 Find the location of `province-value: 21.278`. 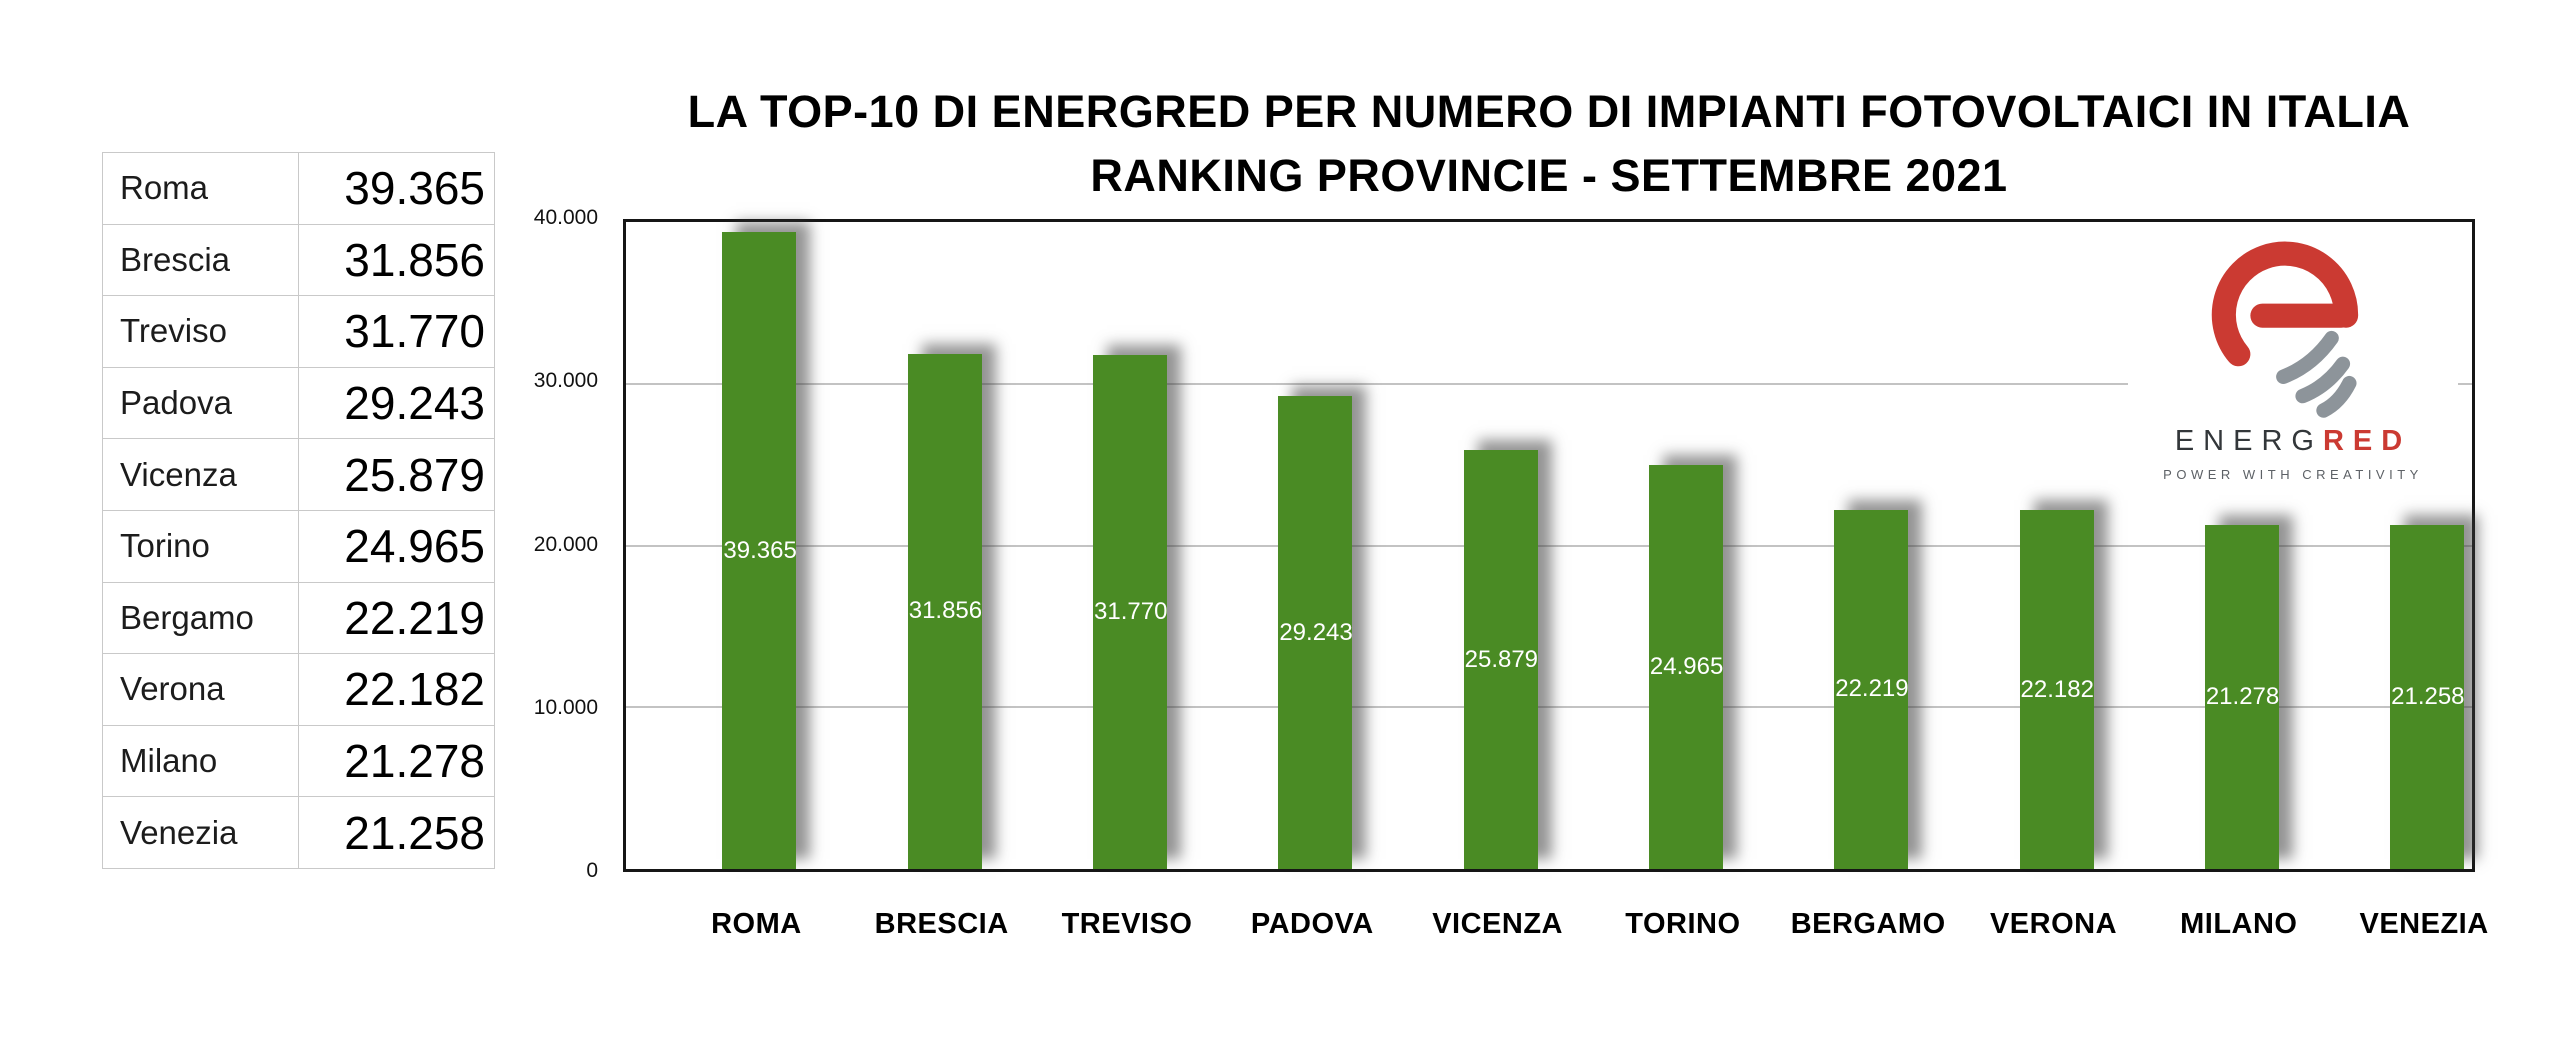

province-value: 21.278 is located at coordinates (414, 761).